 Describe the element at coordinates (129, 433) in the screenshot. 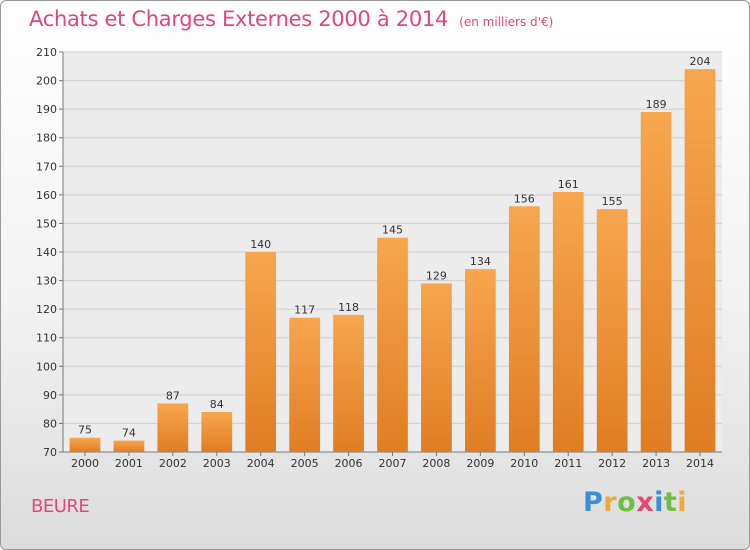

I see `data-label: 74` at that location.